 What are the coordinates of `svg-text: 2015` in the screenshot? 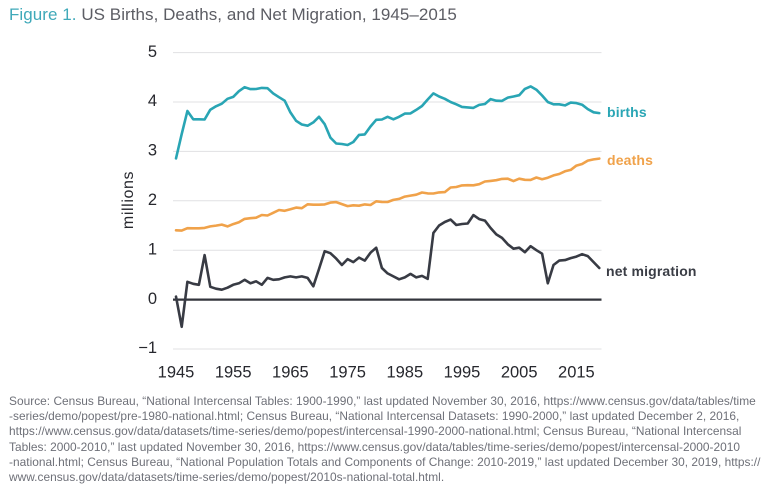 It's located at (576, 373).